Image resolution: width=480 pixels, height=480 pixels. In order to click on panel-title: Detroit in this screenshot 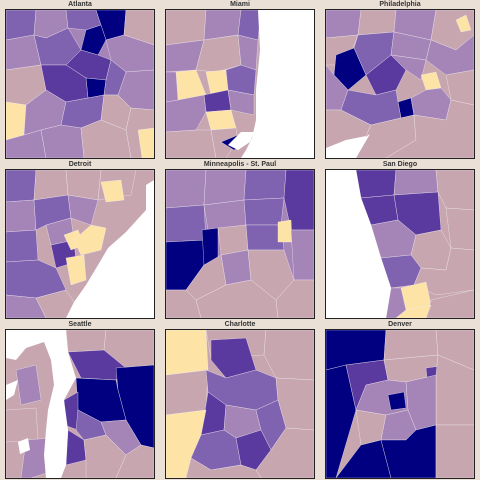, I will do `click(80, 164)`.